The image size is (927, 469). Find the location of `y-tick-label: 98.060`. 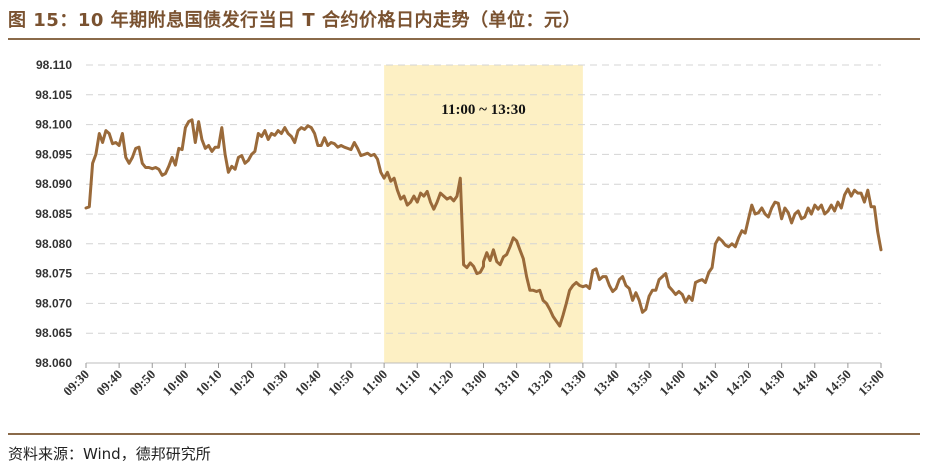

y-tick-label: 98.060 is located at coordinates (53, 363).